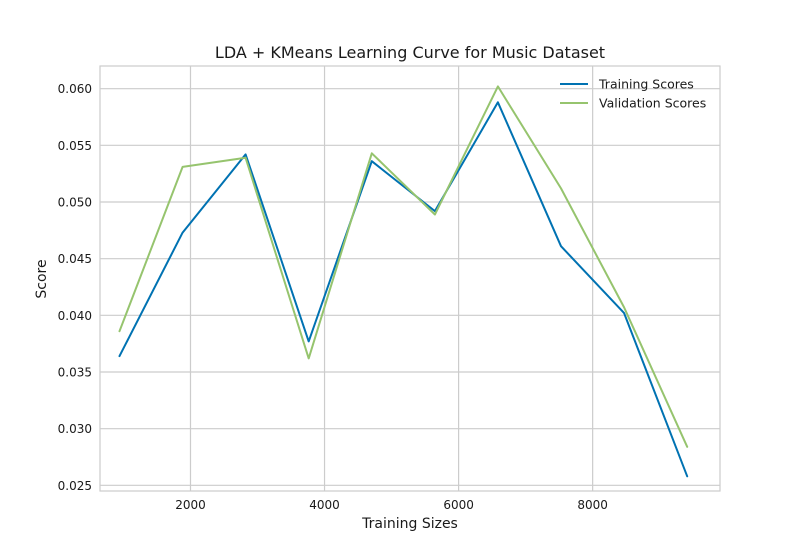 The width and height of the screenshot is (800, 550). I want to click on x-axis-label: Training Sizes, so click(409, 524).